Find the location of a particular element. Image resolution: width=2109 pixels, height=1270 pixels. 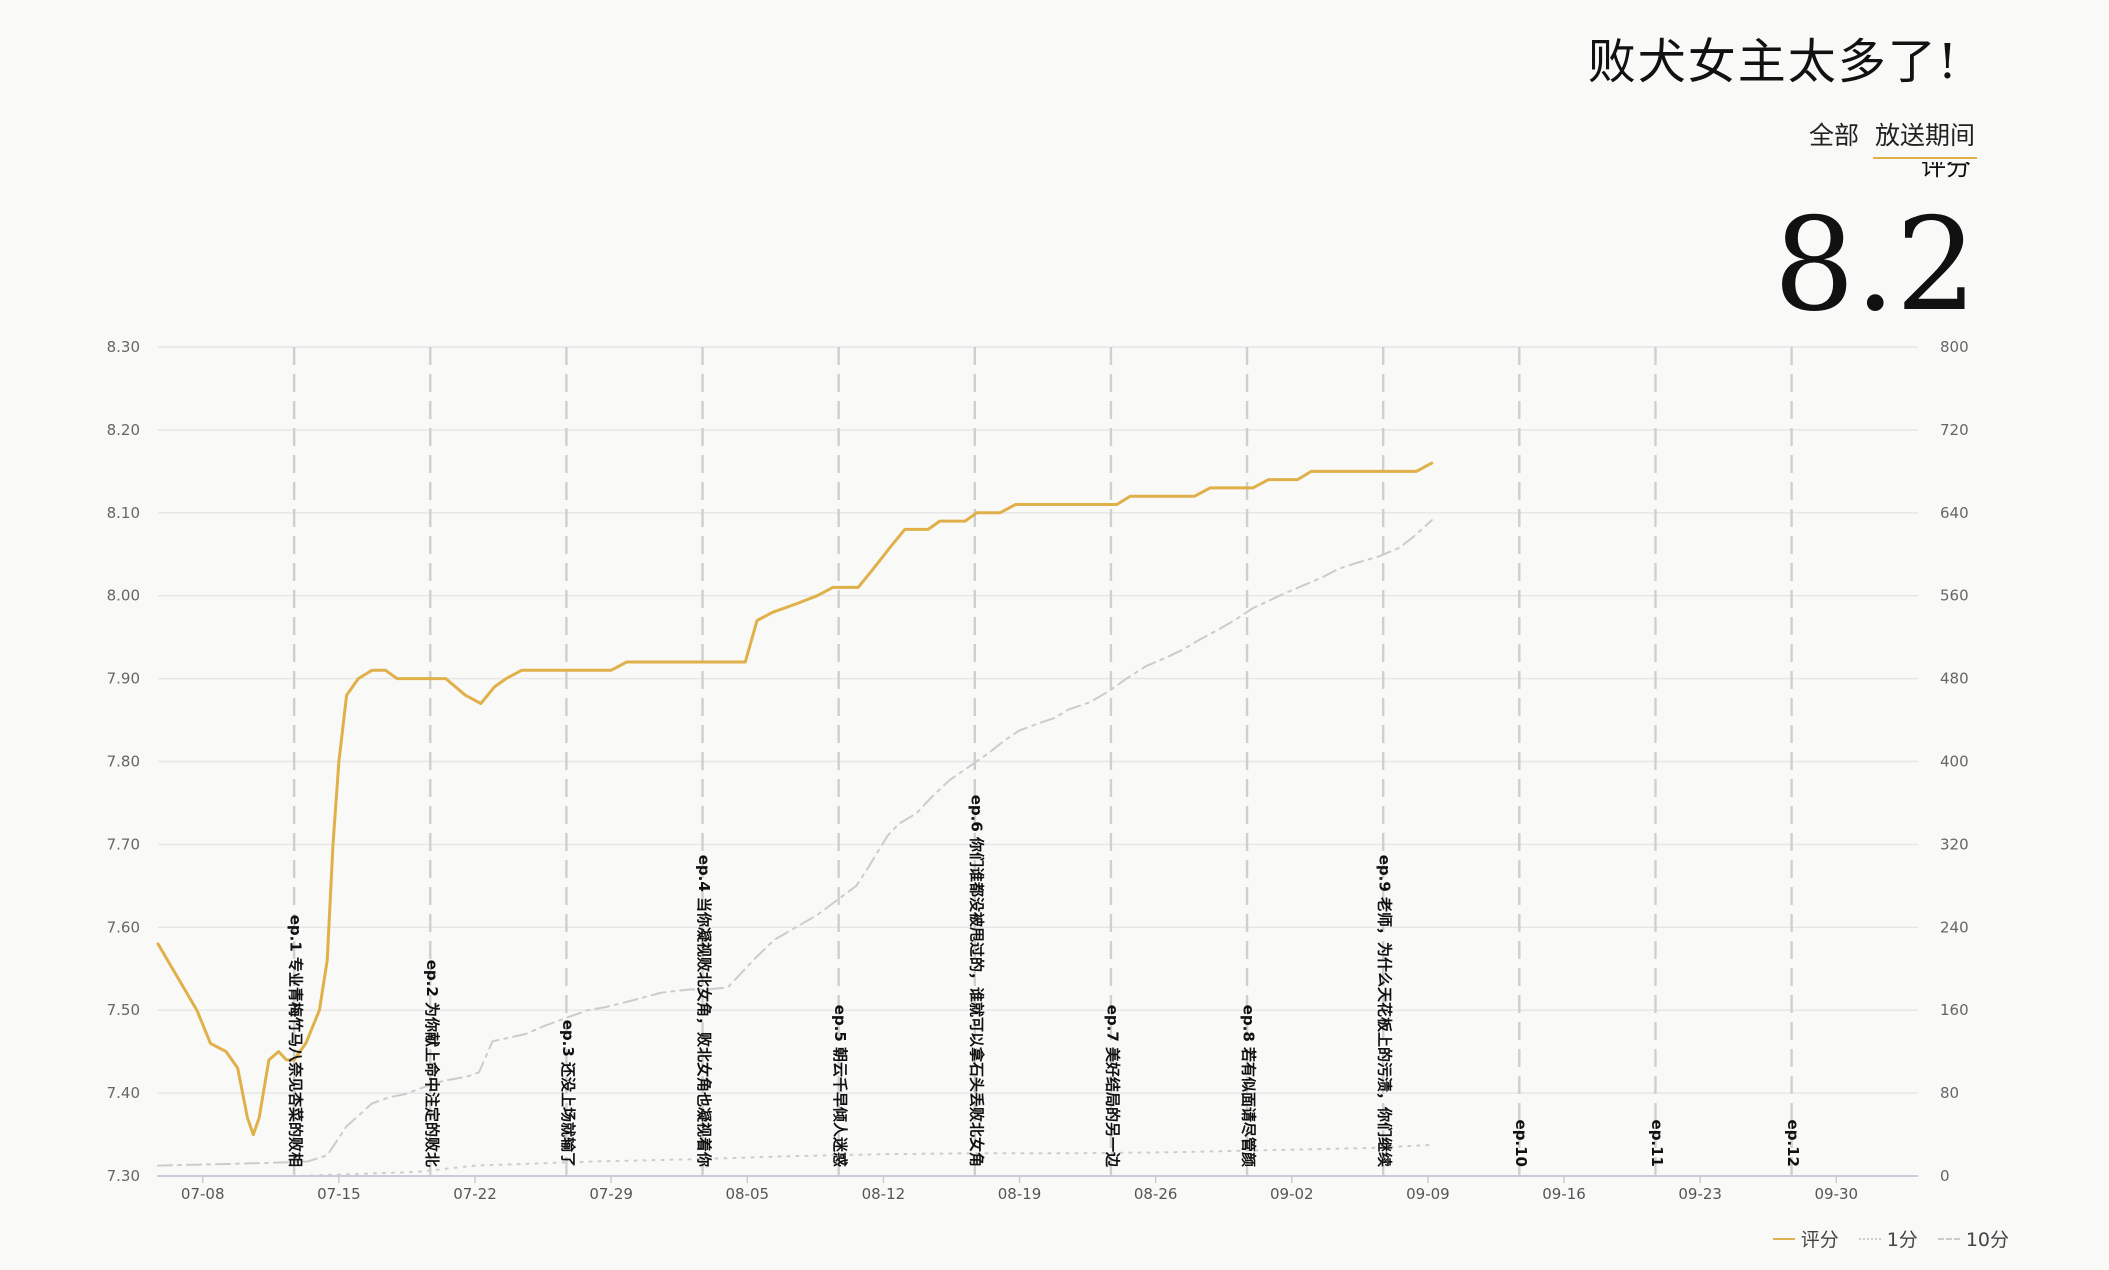

y-right-tick-label: 160 is located at coordinates (1954, 1010).